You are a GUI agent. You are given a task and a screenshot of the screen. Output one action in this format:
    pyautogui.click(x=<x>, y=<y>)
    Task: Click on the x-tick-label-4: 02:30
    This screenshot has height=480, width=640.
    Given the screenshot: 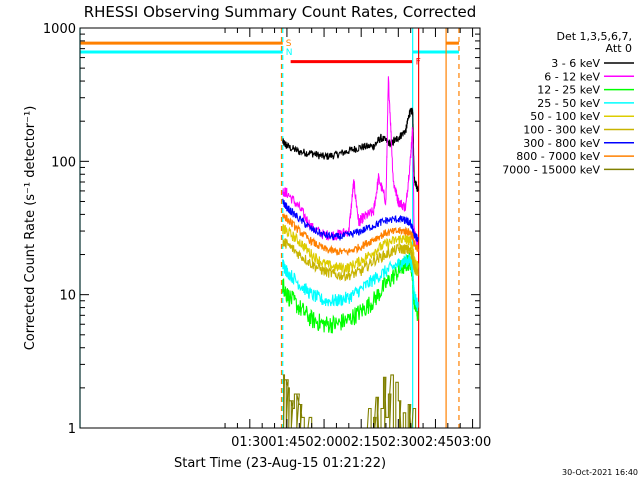 What is the action you would take?
    pyautogui.click(x=398, y=442)
    